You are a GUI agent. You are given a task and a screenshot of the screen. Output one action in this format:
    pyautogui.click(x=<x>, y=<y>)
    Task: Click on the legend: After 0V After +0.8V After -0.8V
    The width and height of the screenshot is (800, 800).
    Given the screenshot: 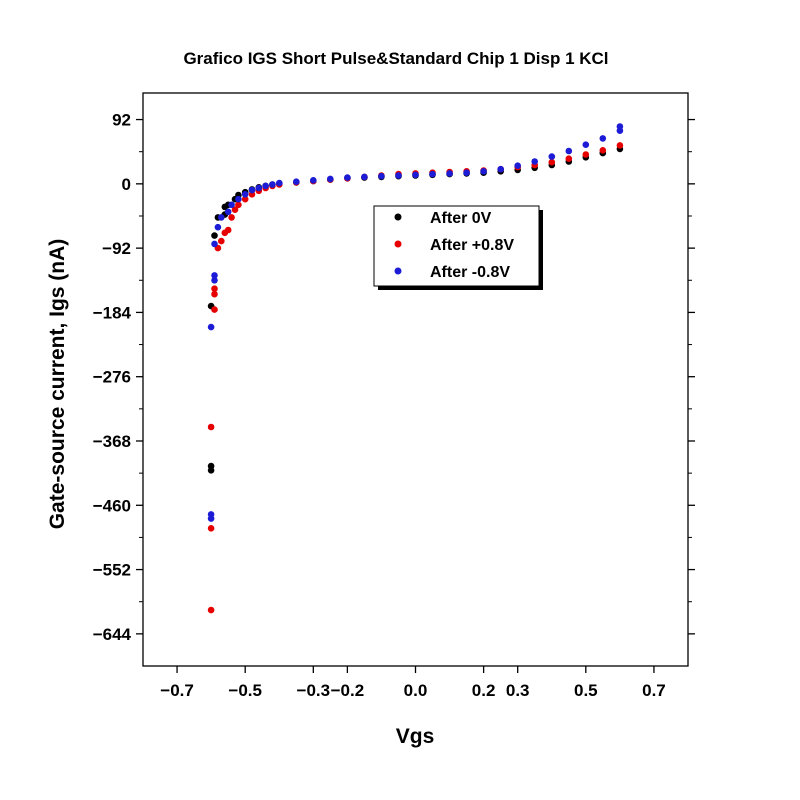 What is the action you would take?
    pyautogui.click(x=458, y=247)
    